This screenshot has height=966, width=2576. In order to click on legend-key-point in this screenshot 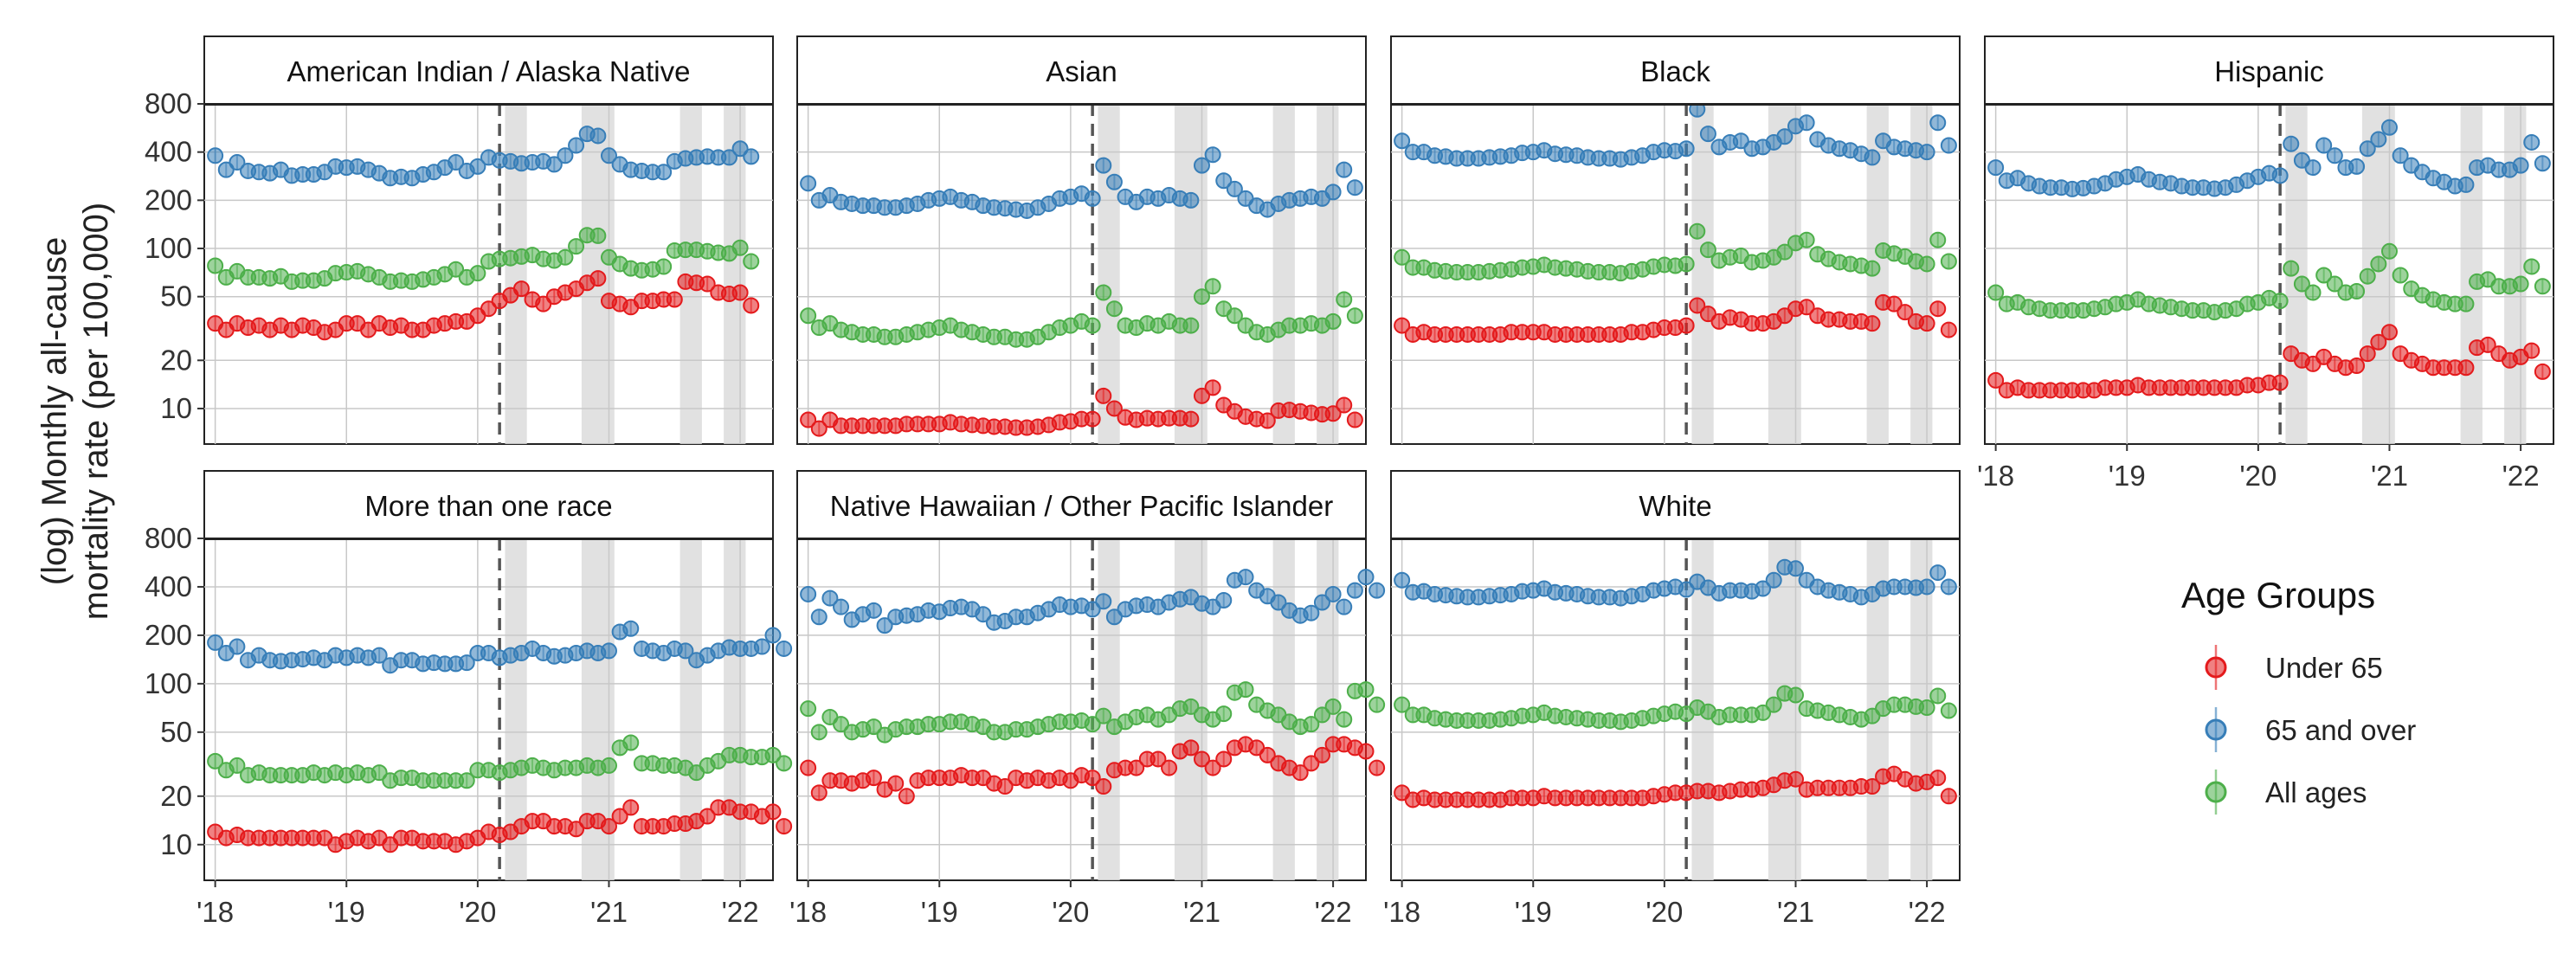, I will do `click(2216, 667)`.